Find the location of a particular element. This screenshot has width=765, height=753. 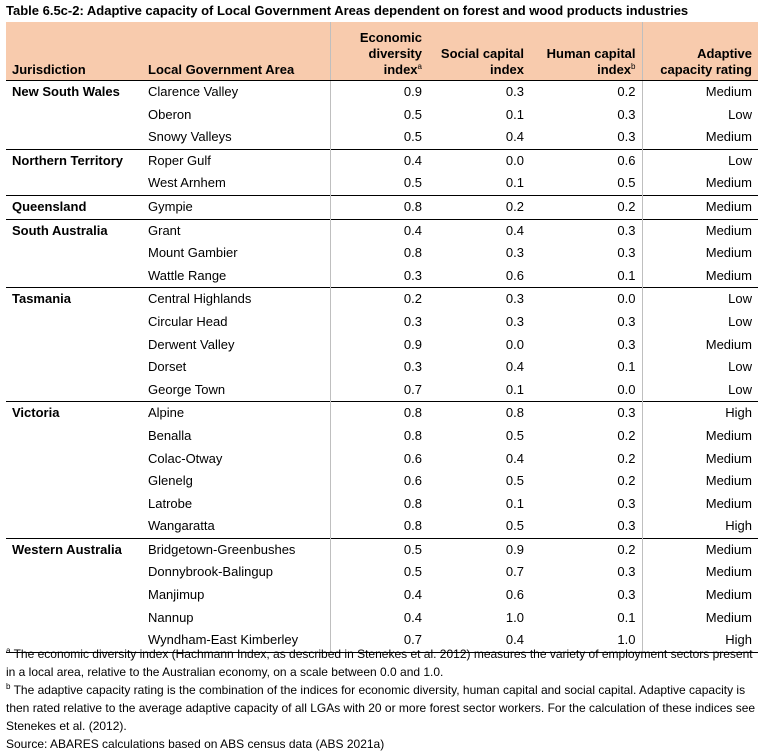

column-header: Jurisdiction is located at coordinates (74, 51).